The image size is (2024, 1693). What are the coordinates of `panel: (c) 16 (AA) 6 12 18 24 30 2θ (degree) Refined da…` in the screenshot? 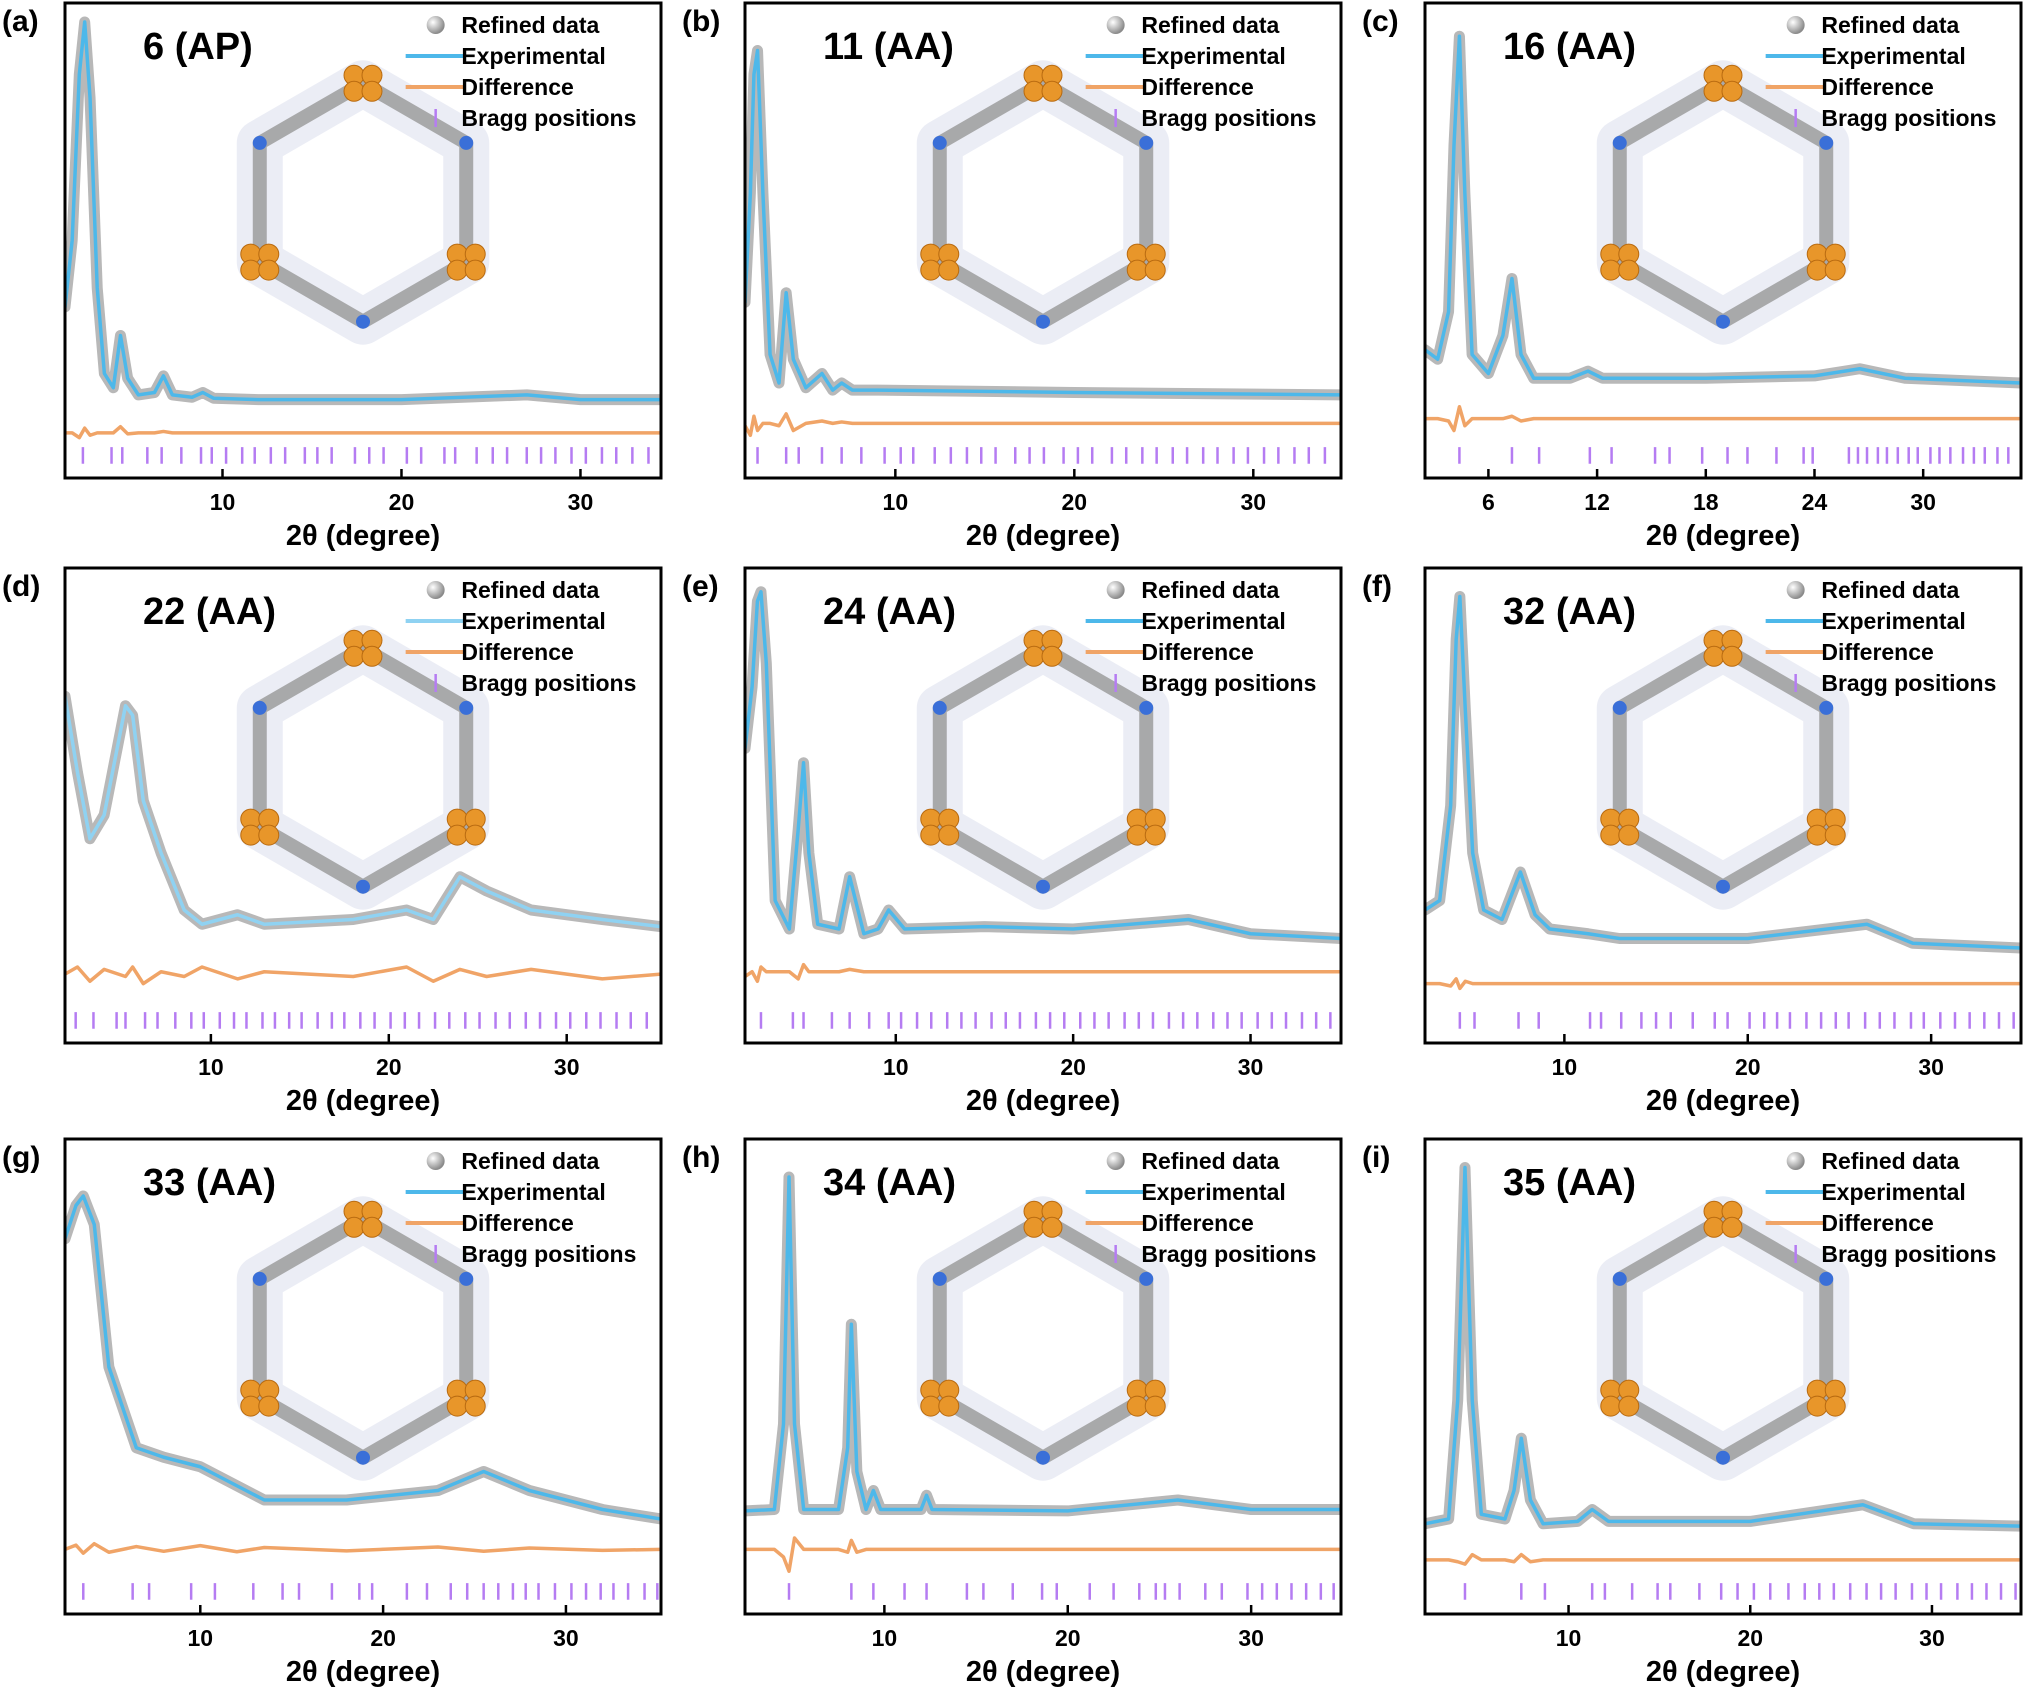 It's located at (1692, 276).